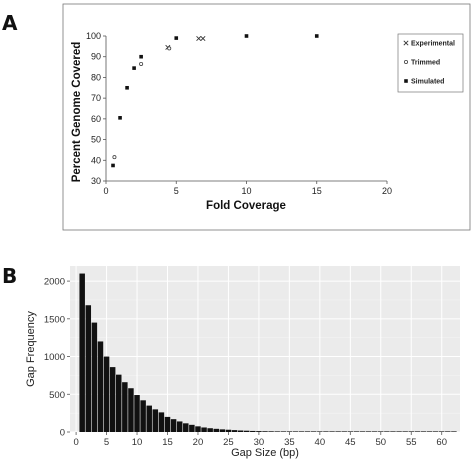 The image size is (474, 462). What do you see at coordinates (289, 442) in the screenshot?
I see `x-tick-label: 35` at bounding box center [289, 442].